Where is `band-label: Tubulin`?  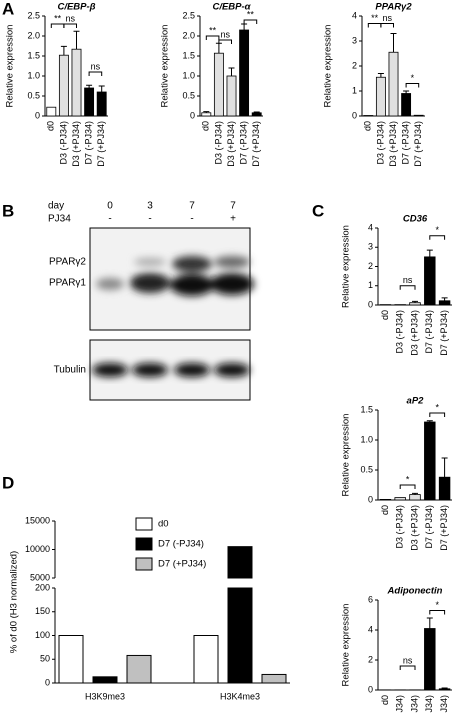
band-label: Tubulin is located at coordinates (70, 370).